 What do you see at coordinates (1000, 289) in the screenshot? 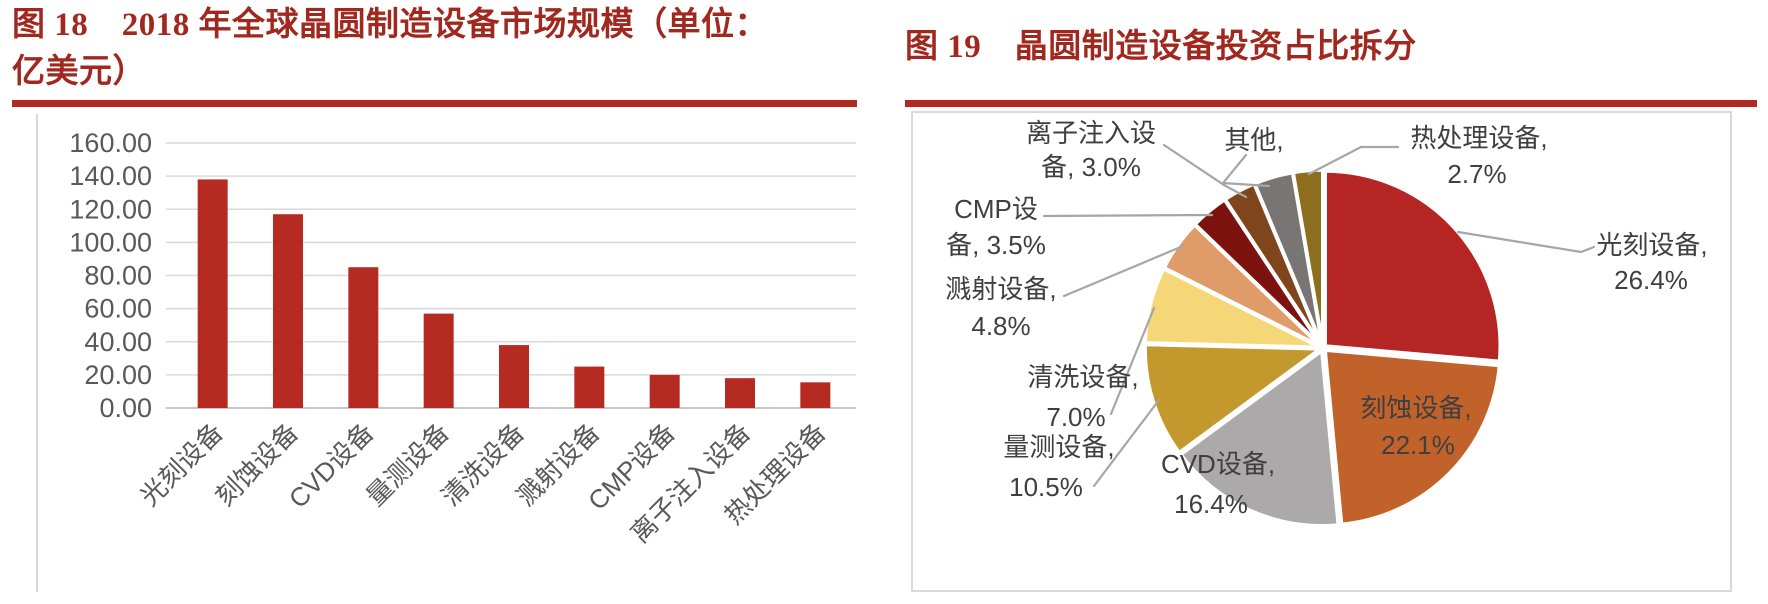
I see `pie-label-溅射设备-line1: 溅射设备,` at bounding box center [1000, 289].